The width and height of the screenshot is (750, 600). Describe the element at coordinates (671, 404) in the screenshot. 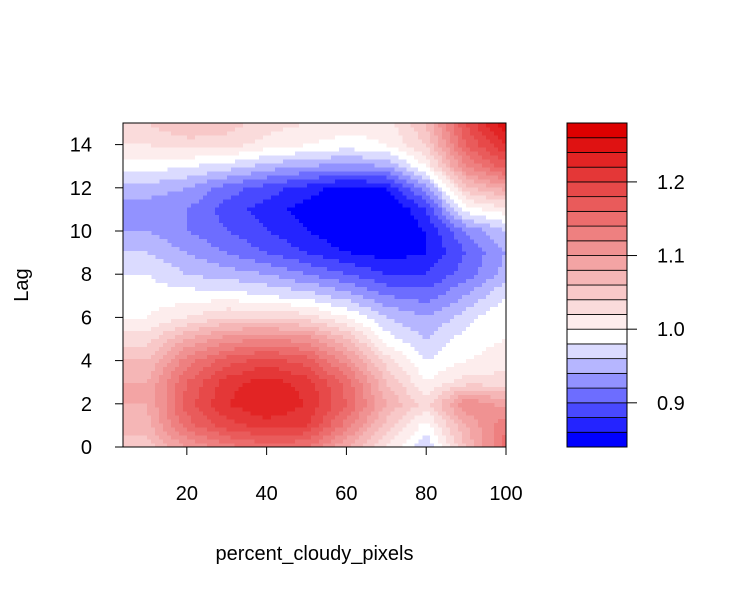

I see `colorbar-tick-label: 0.9` at that location.